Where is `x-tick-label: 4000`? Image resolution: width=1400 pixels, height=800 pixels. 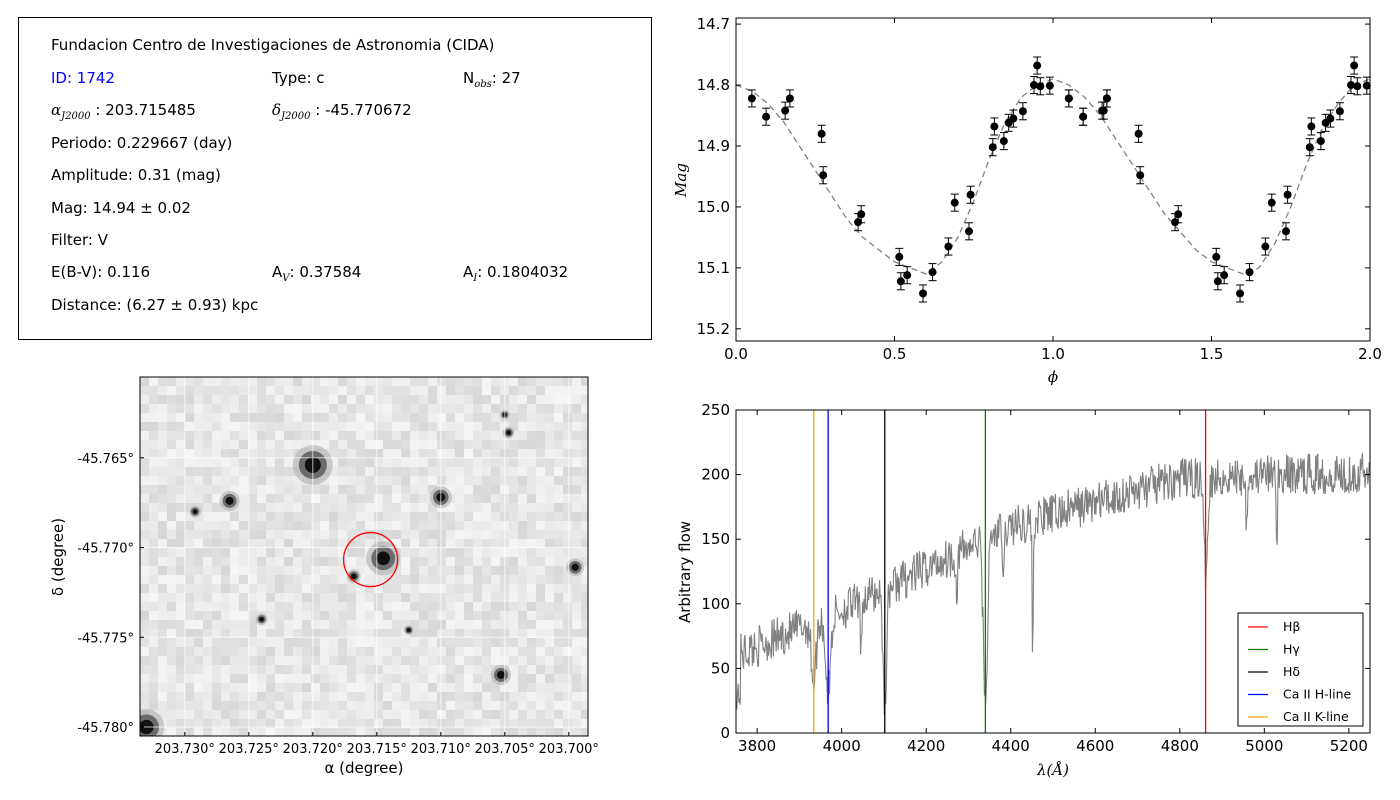 x-tick-label: 4000 is located at coordinates (842, 746).